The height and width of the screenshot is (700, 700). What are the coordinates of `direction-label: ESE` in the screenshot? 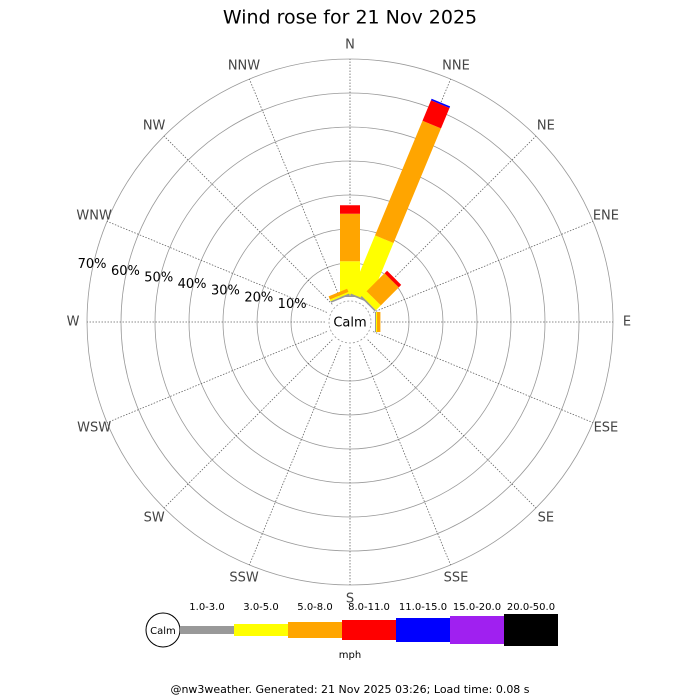 It's located at (606, 428).